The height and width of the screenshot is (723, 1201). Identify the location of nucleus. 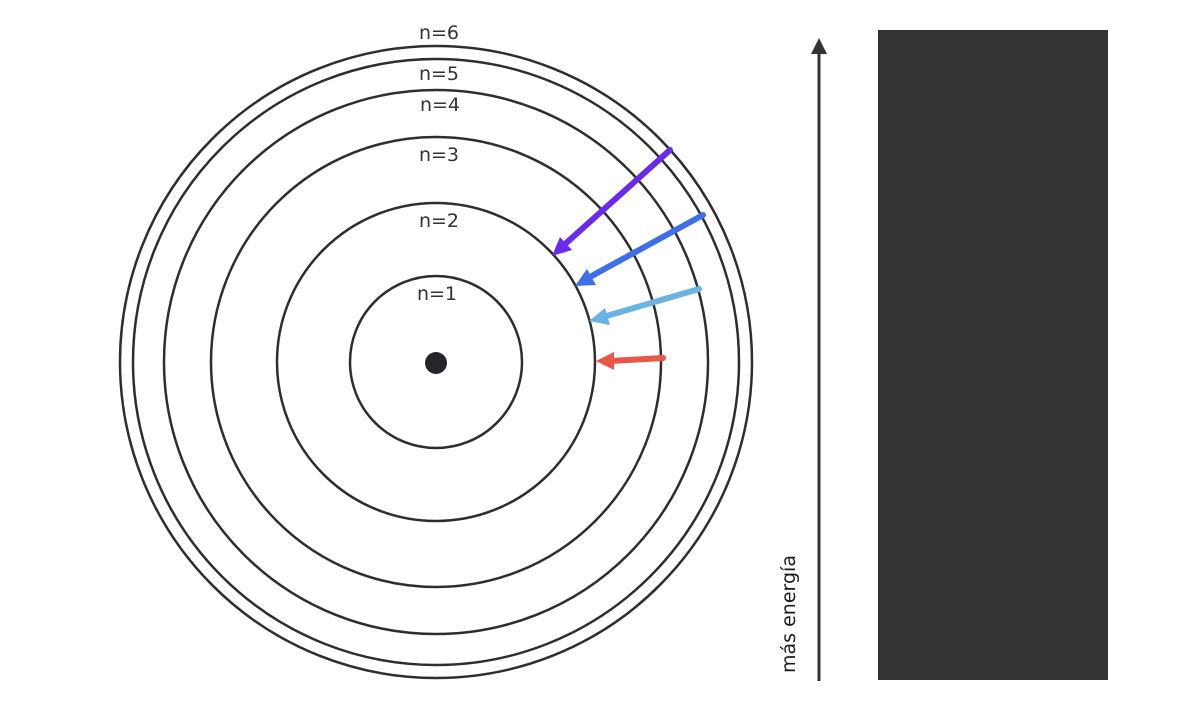
(436, 363).